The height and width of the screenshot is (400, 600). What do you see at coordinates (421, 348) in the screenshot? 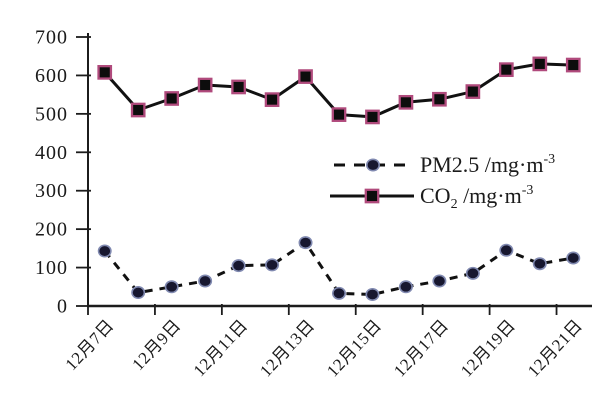
I see `x-tick-label: 12月17日` at bounding box center [421, 348].